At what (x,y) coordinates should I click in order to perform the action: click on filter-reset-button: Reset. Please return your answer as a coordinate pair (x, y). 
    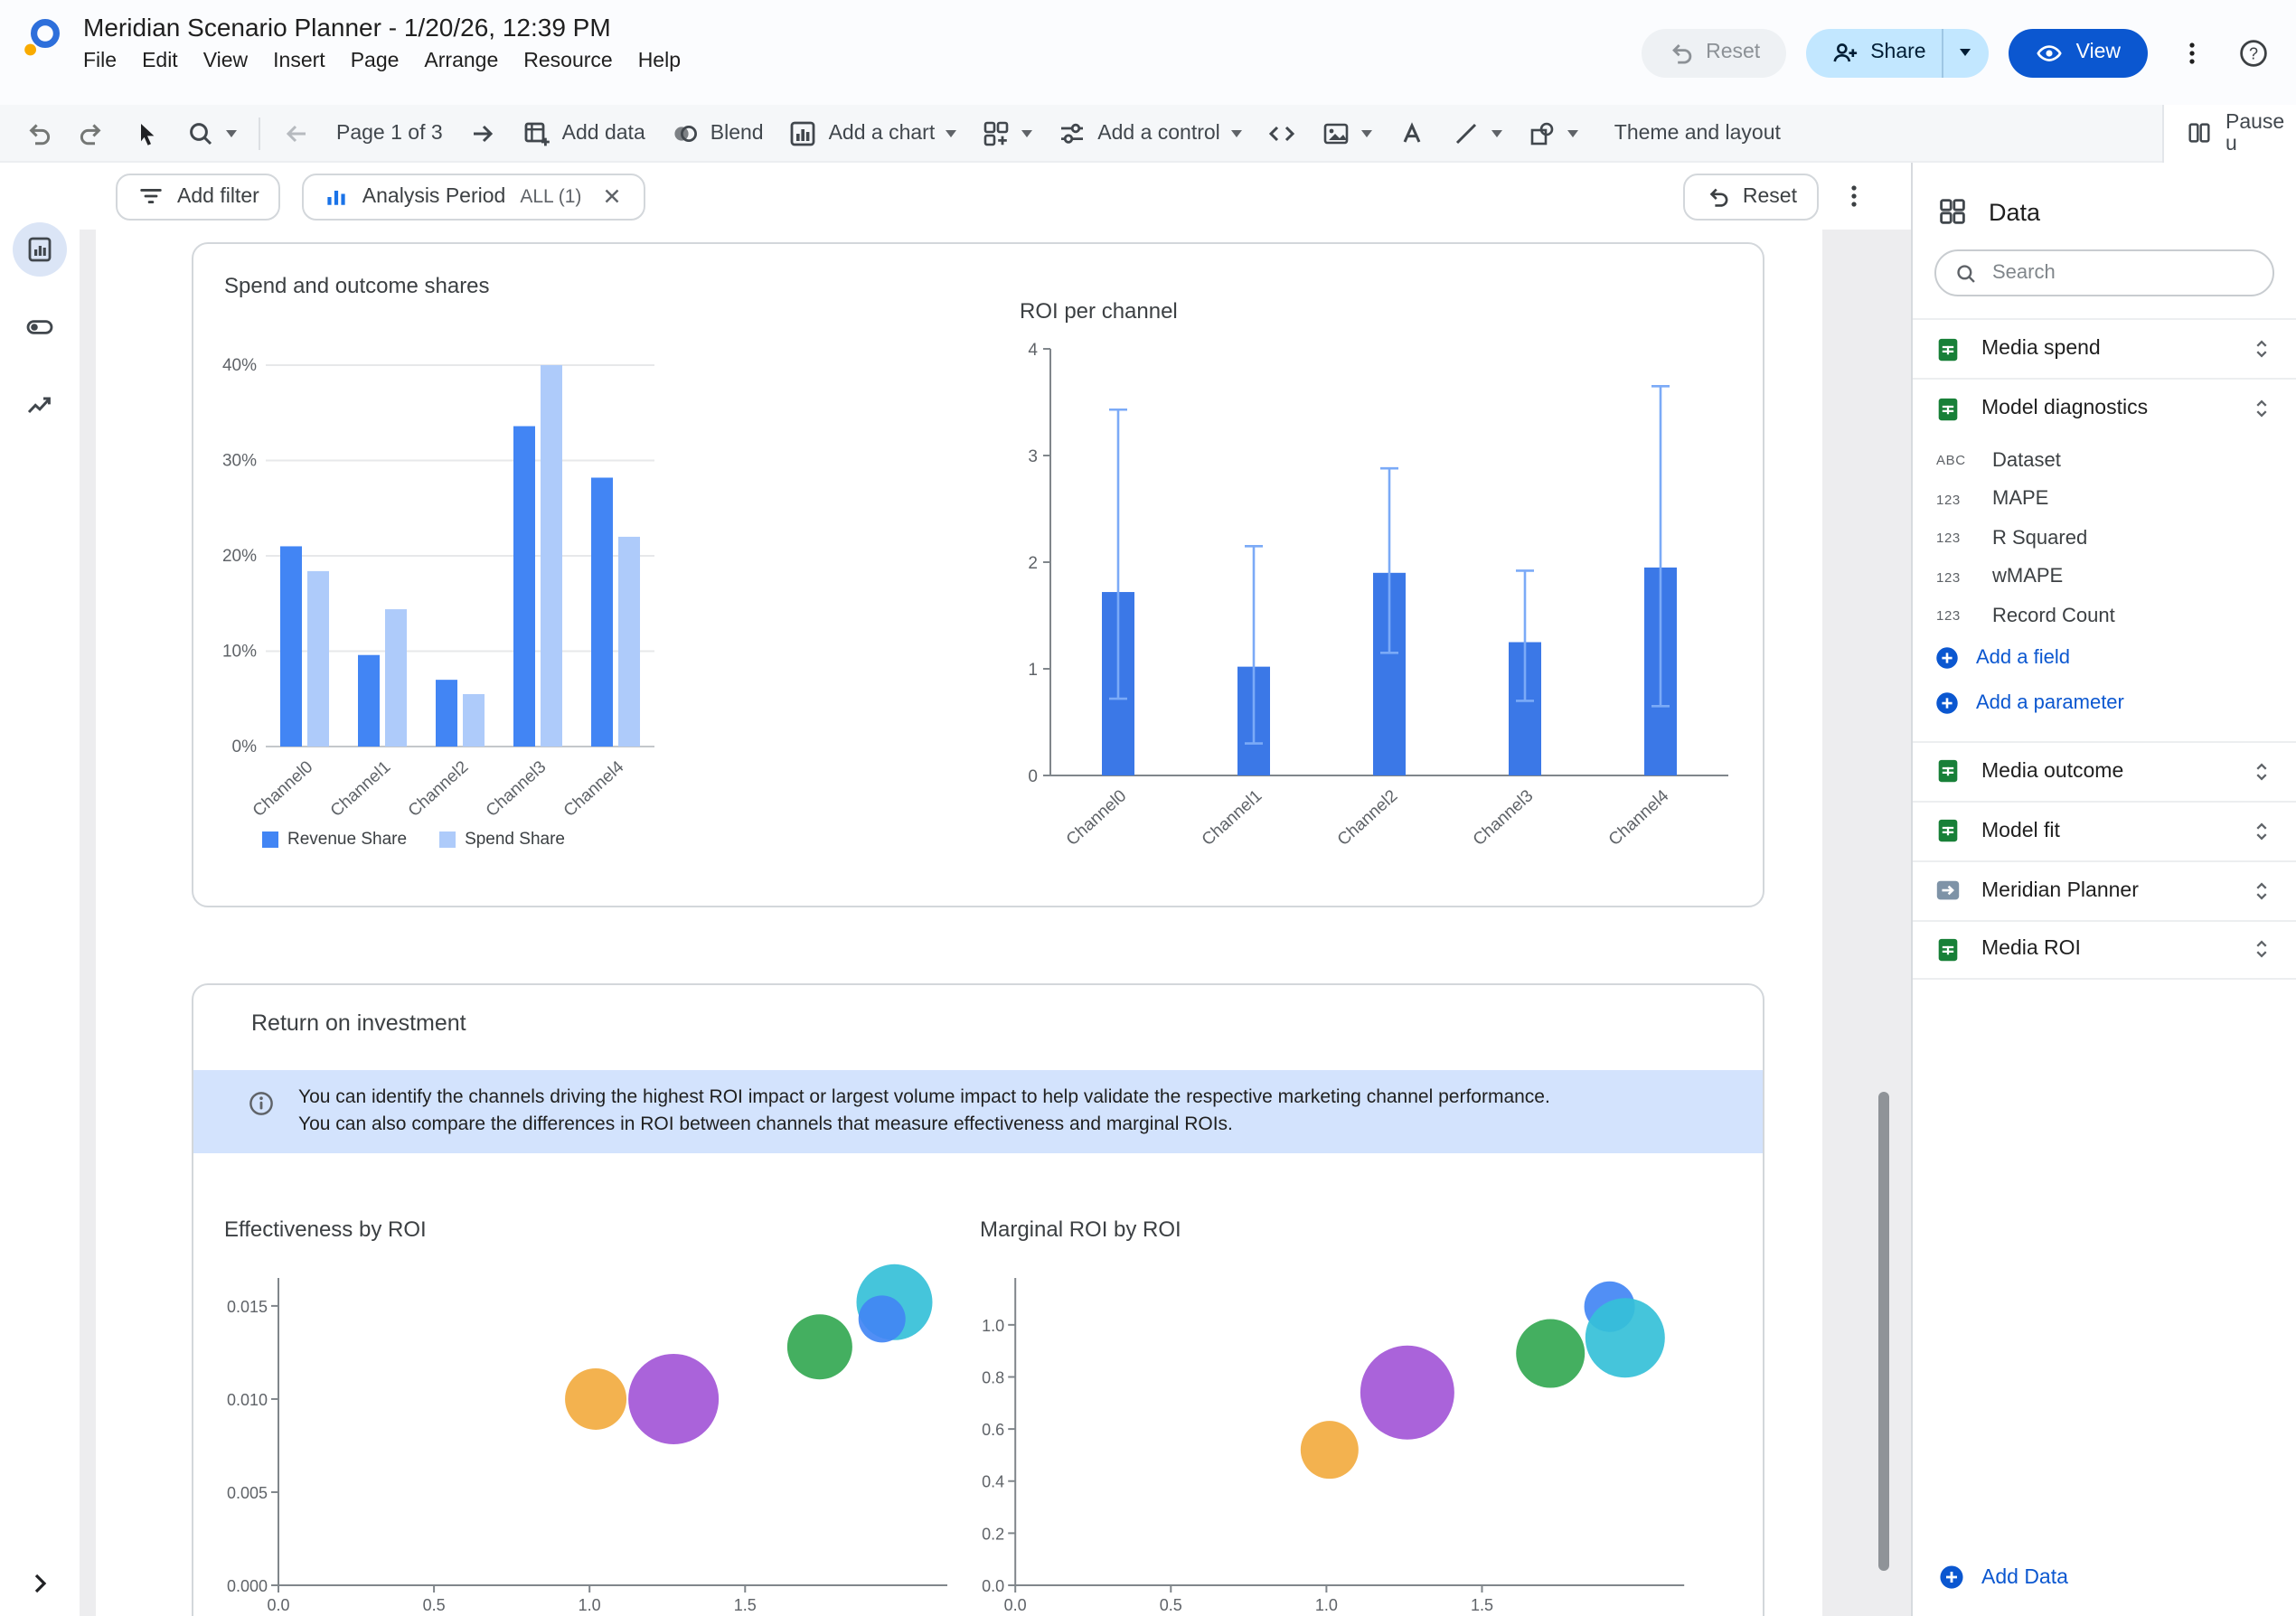
    Looking at the image, I should click on (1750, 196).